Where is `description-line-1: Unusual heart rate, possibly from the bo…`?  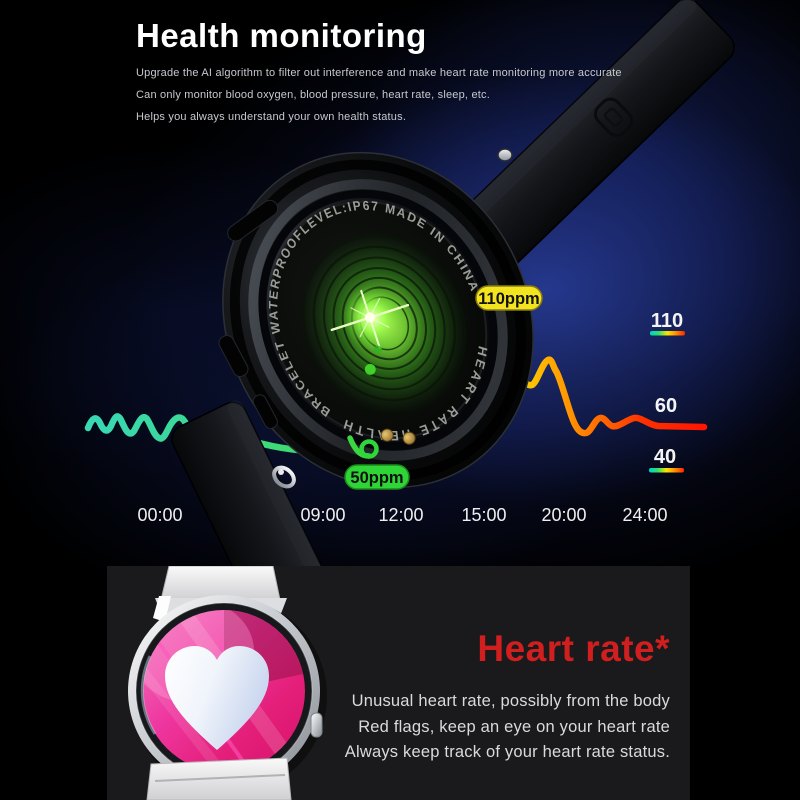 description-line-1: Unusual heart rate, possibly from the bo… is located at coordinates (510, 701).